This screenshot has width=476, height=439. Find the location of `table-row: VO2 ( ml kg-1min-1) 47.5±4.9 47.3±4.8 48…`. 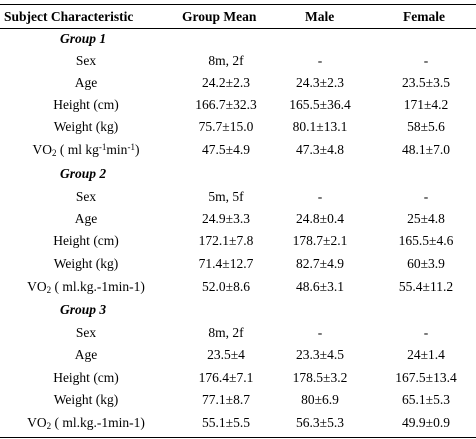

table-row: VO2 ( ml kg-1min-1) 47.5±4.9 47.3±4.8 48… is located at coordinates (238, 153).